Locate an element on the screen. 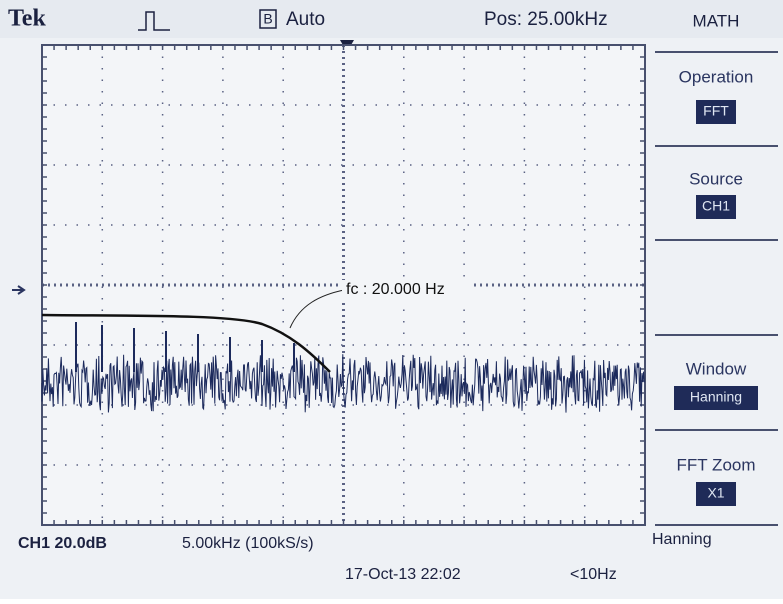  menu-label: Source is located at coordinates (716, 178).